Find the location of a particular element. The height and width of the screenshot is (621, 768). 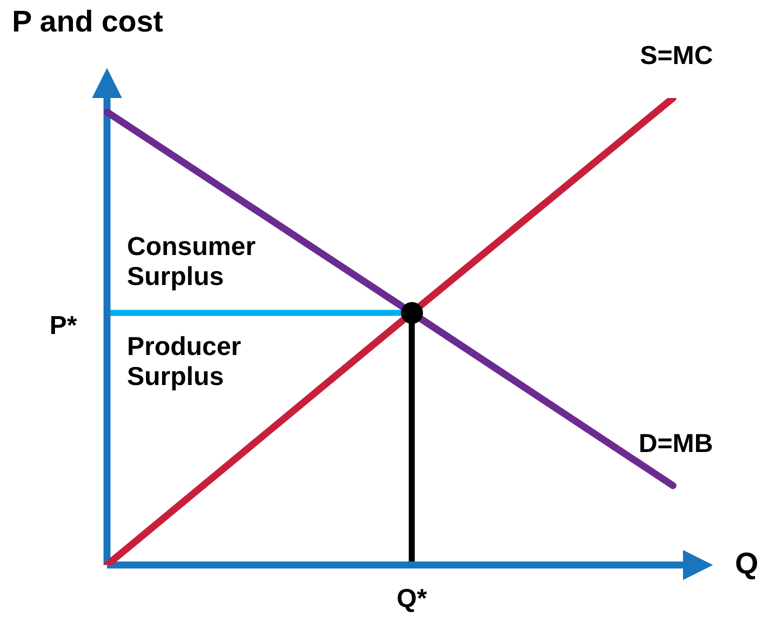

text: Q* is located at coordinates (411, 598).